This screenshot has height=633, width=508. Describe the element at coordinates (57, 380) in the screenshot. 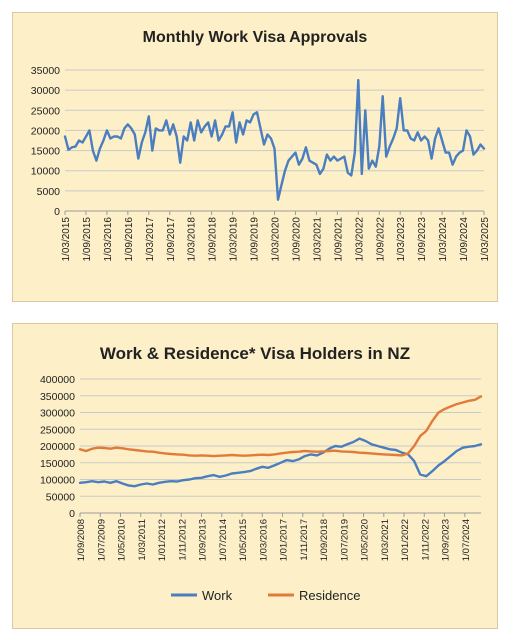

I see `y-tick-label: 400000` at that location.